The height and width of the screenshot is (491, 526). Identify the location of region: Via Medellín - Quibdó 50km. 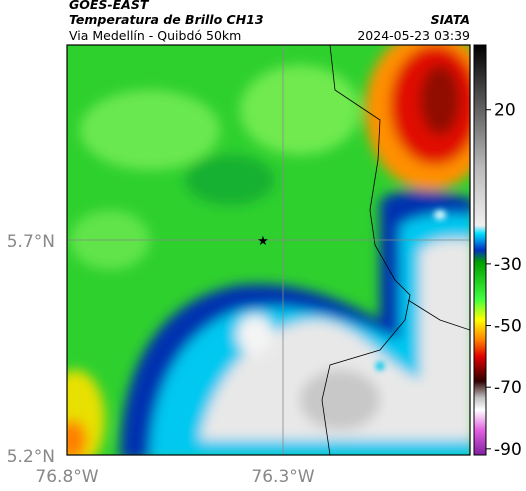
(155, 35).